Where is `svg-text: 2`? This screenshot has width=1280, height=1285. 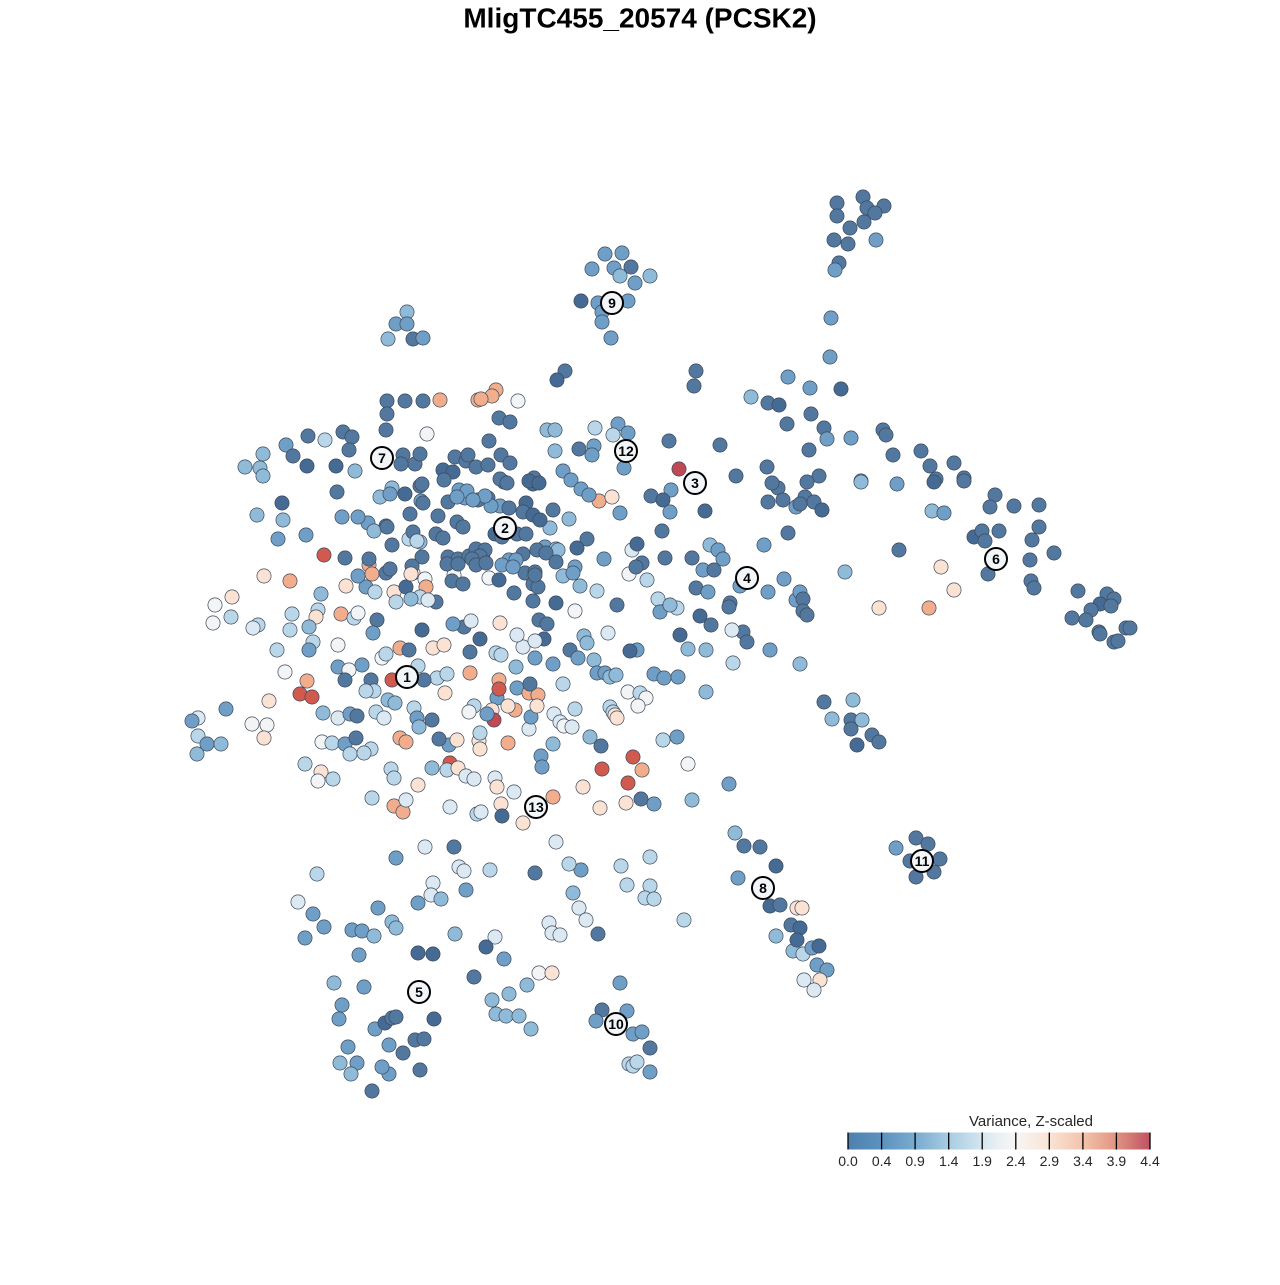 svg-text: 2 is located at coordinates (505, 528).